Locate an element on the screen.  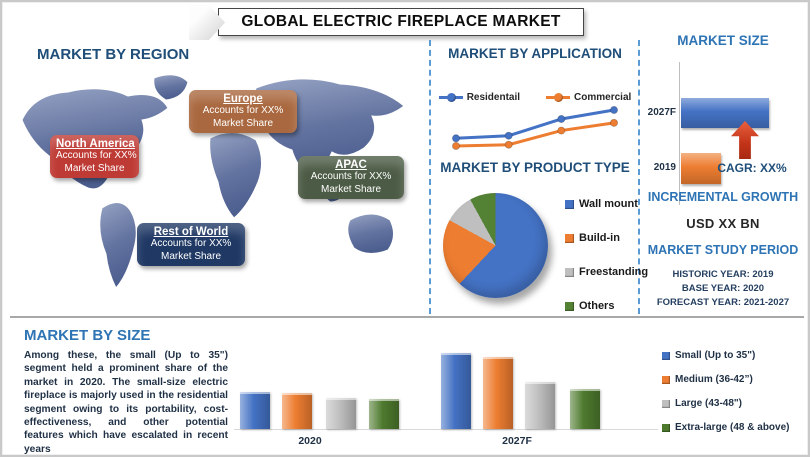
category-label-2020: 2020 is located at coordinates (310, 441).